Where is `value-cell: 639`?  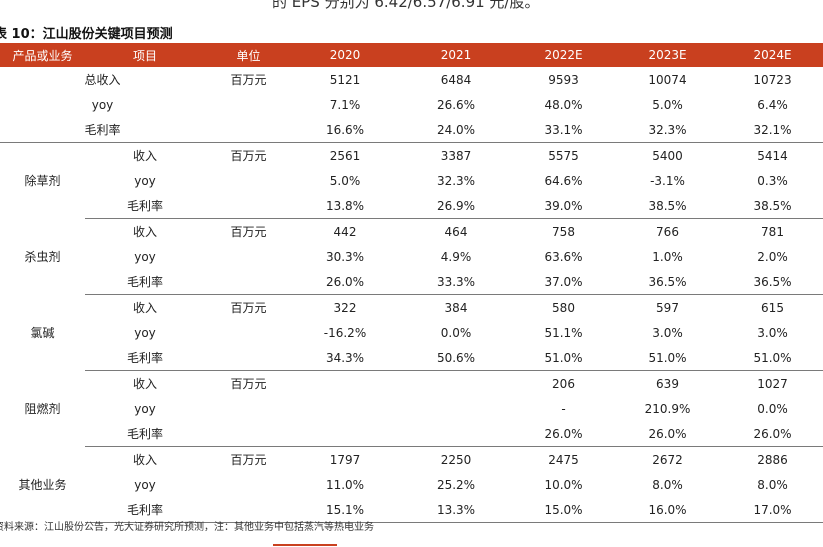 value-cell: 639 is located at coordinates (667, 383).